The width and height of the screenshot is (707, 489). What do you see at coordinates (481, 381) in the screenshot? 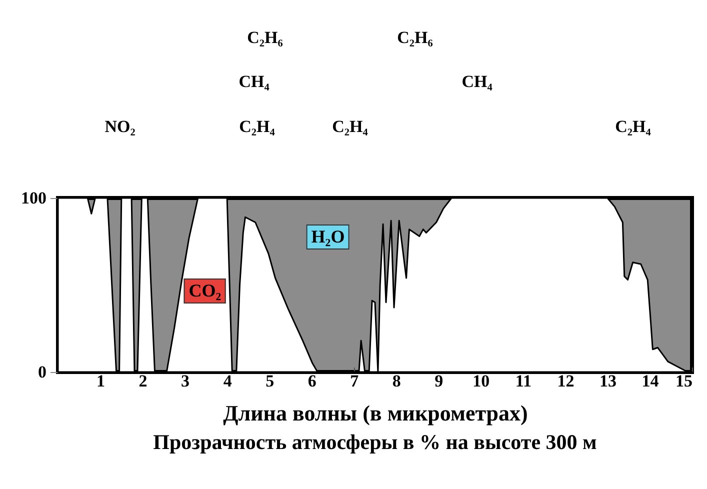
I see `x-tick-label: 10` at bounding box center [481, 381].